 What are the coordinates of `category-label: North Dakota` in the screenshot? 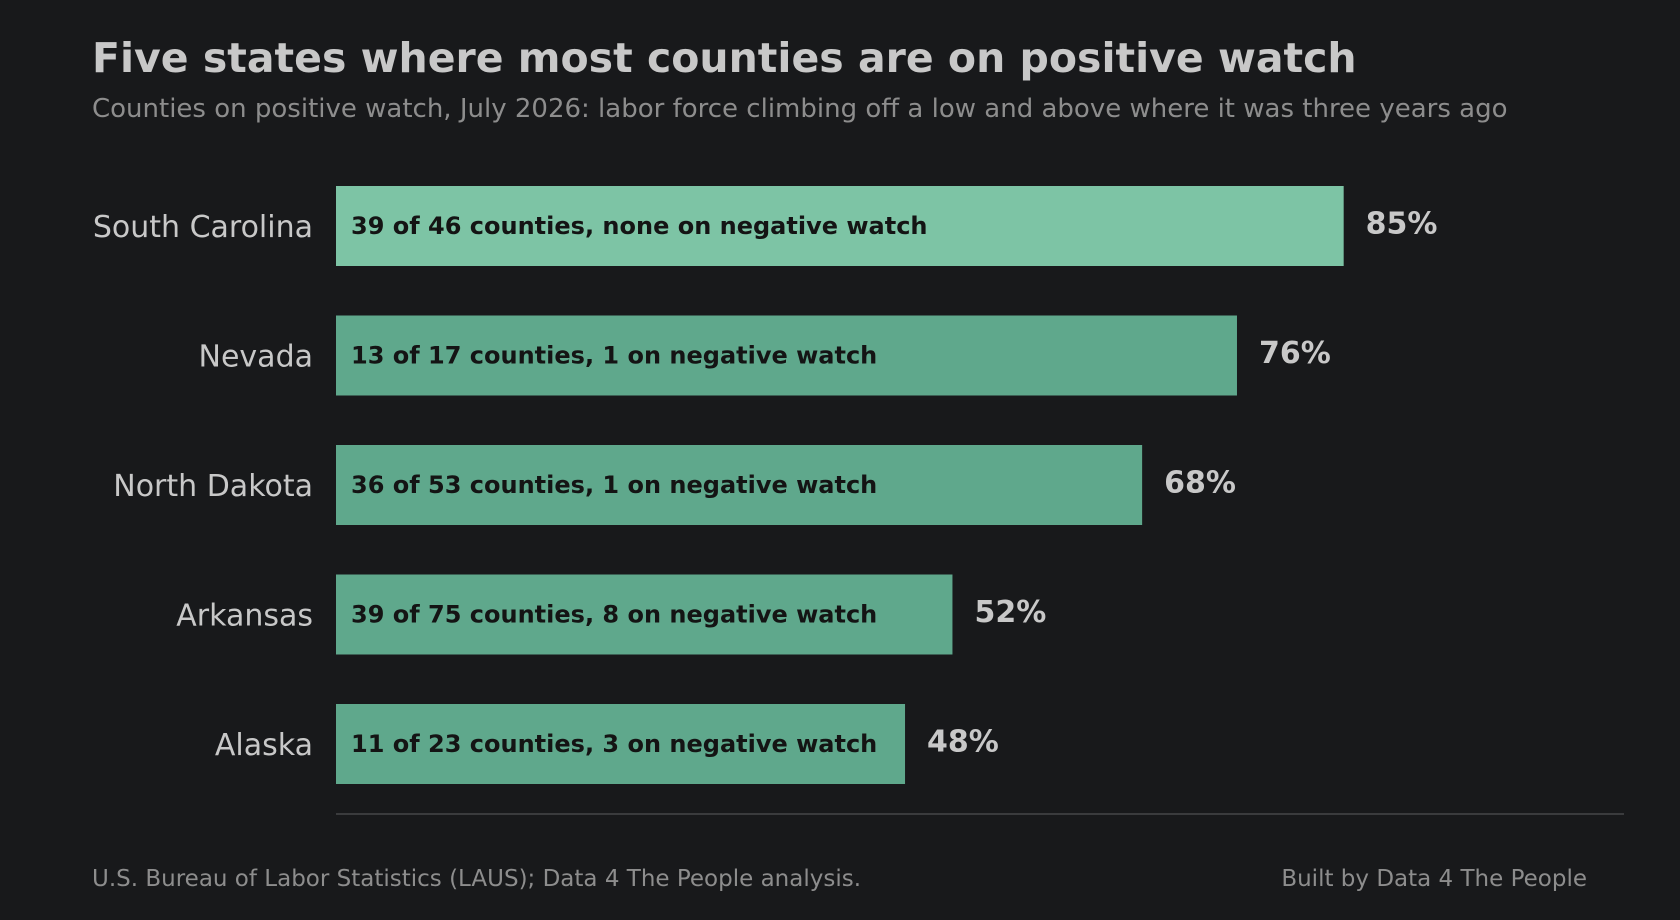 It's located at (213, 486).